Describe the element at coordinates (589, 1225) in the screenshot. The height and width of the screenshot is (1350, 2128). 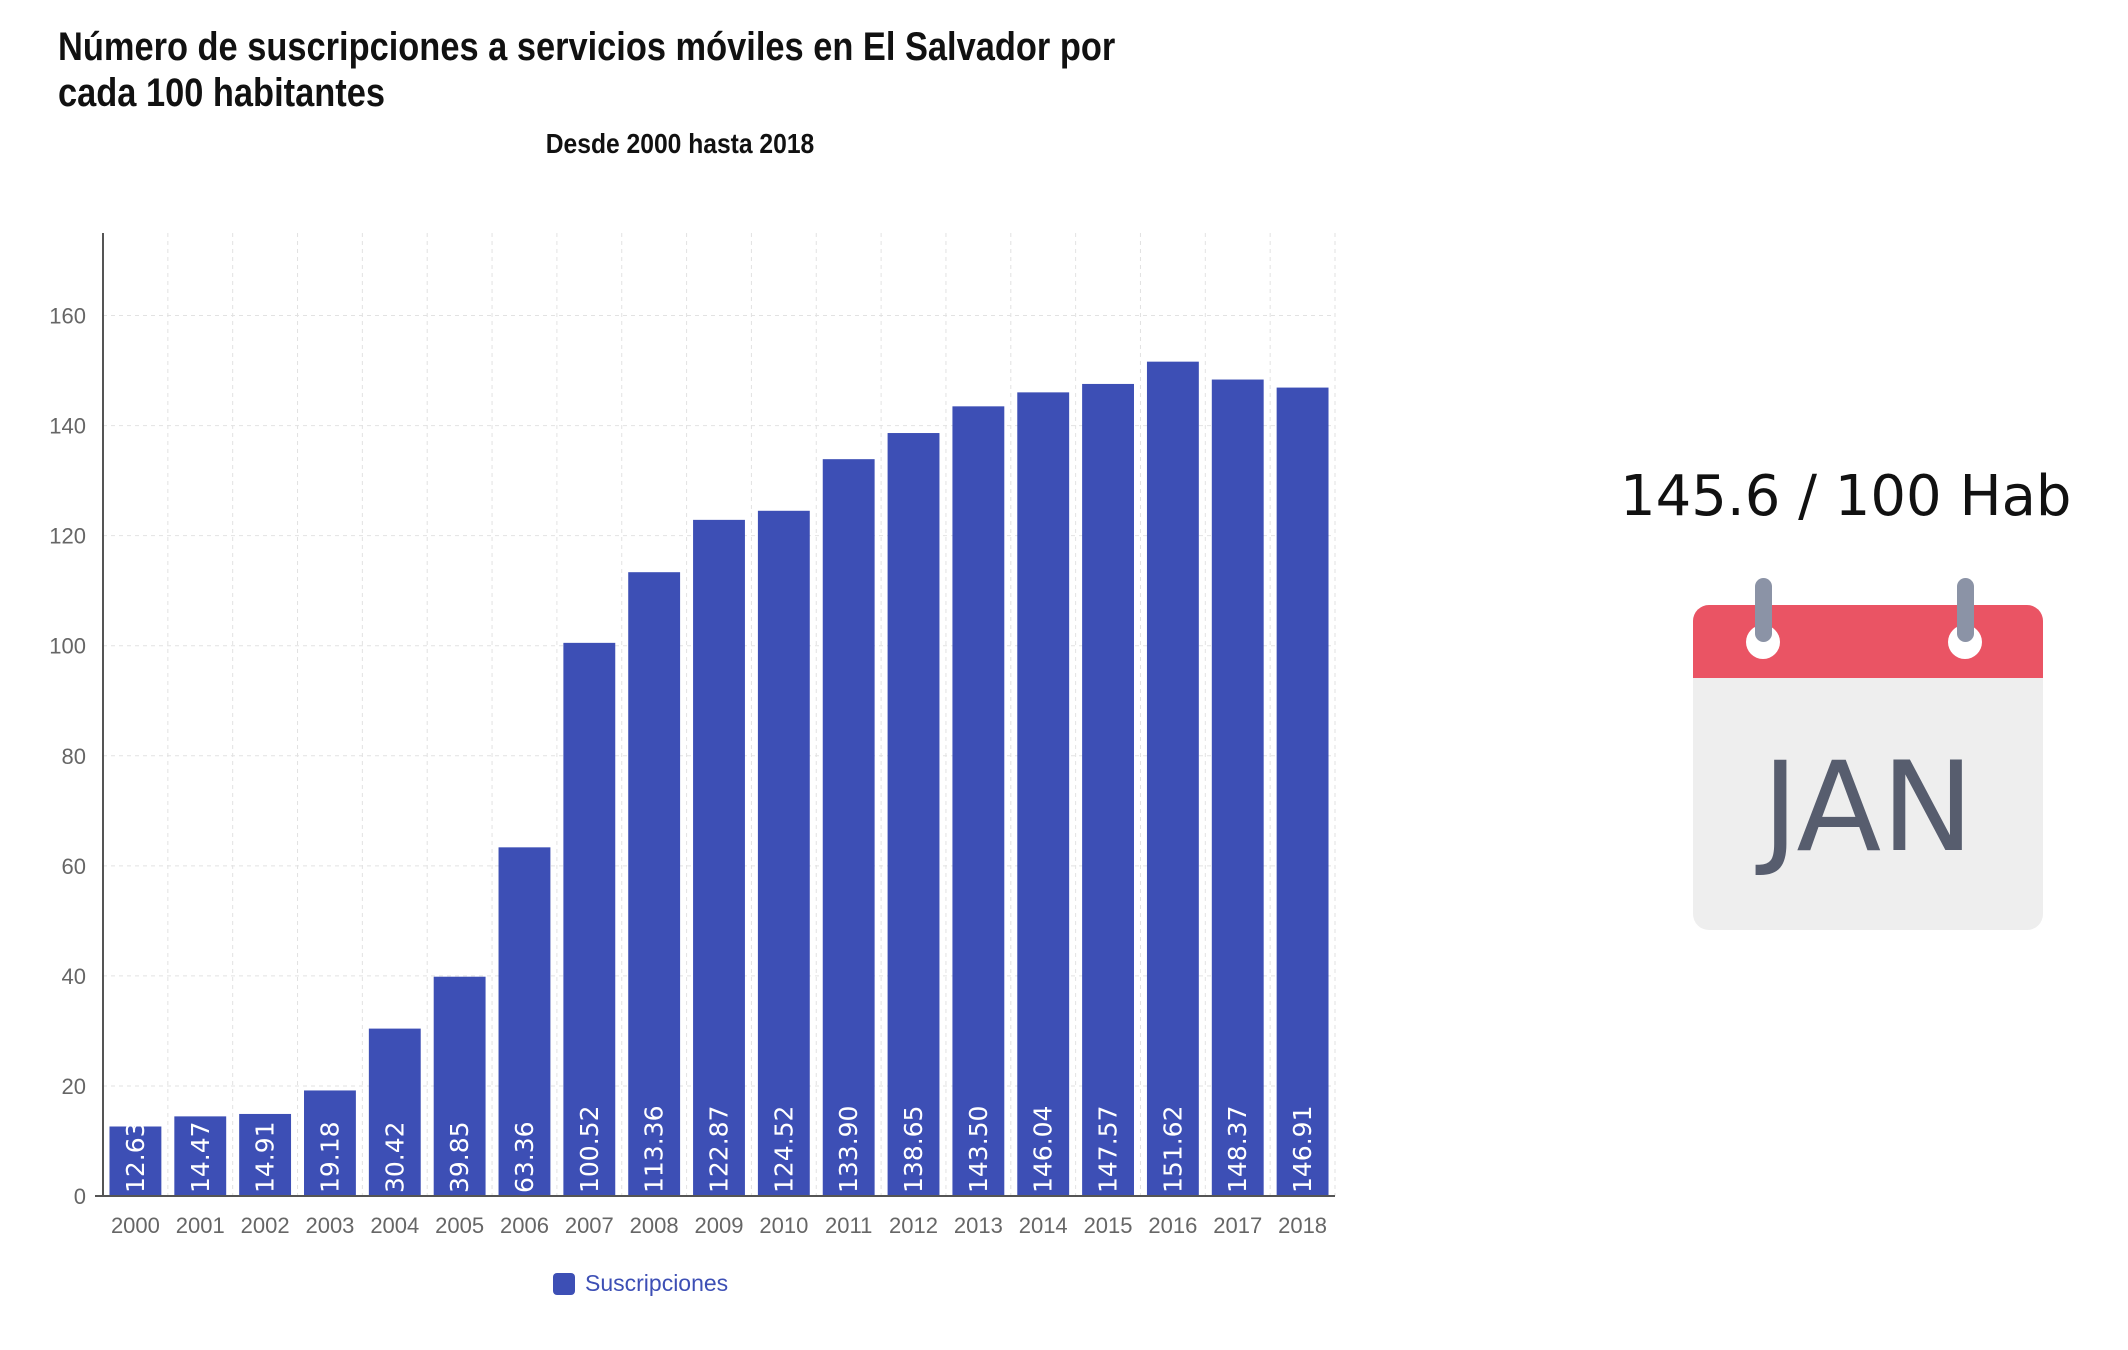
I see `x-tick-label: 2007` at that location.